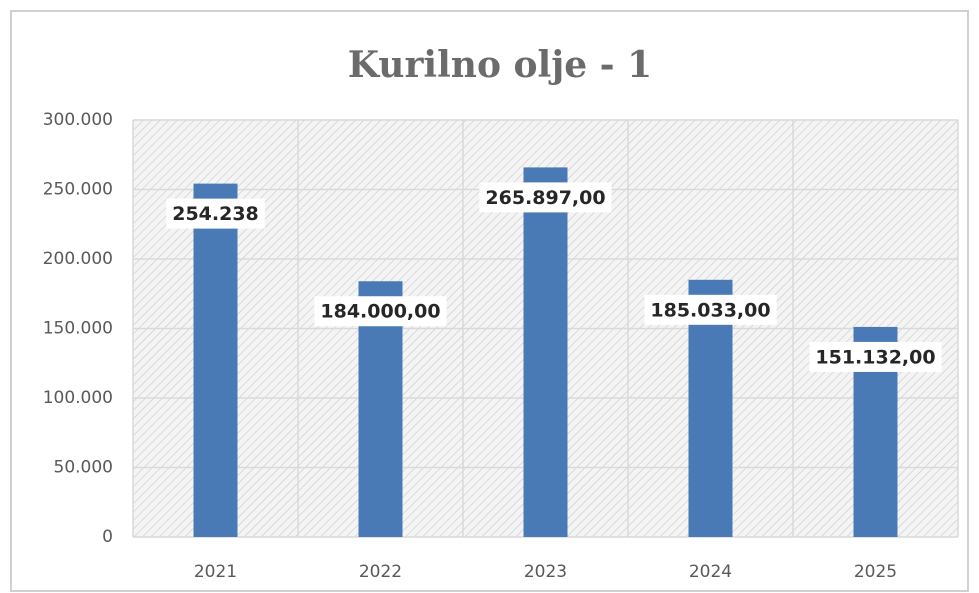 The height and width of the screenshot is (593, 979). I want to click on y-tick-label: 200.000, so click(78, 259).